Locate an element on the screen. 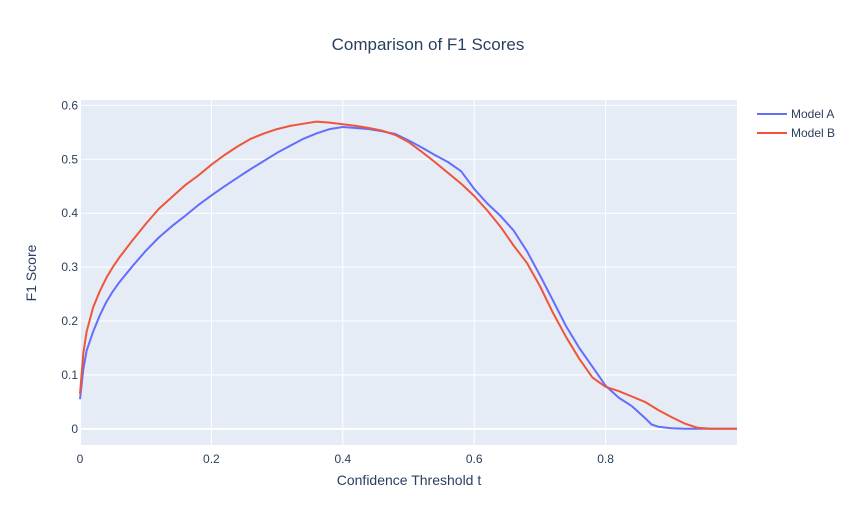 The width and height of the screenshot is (857, 525). legend-label: Model B is located at coordinates (813, 133).